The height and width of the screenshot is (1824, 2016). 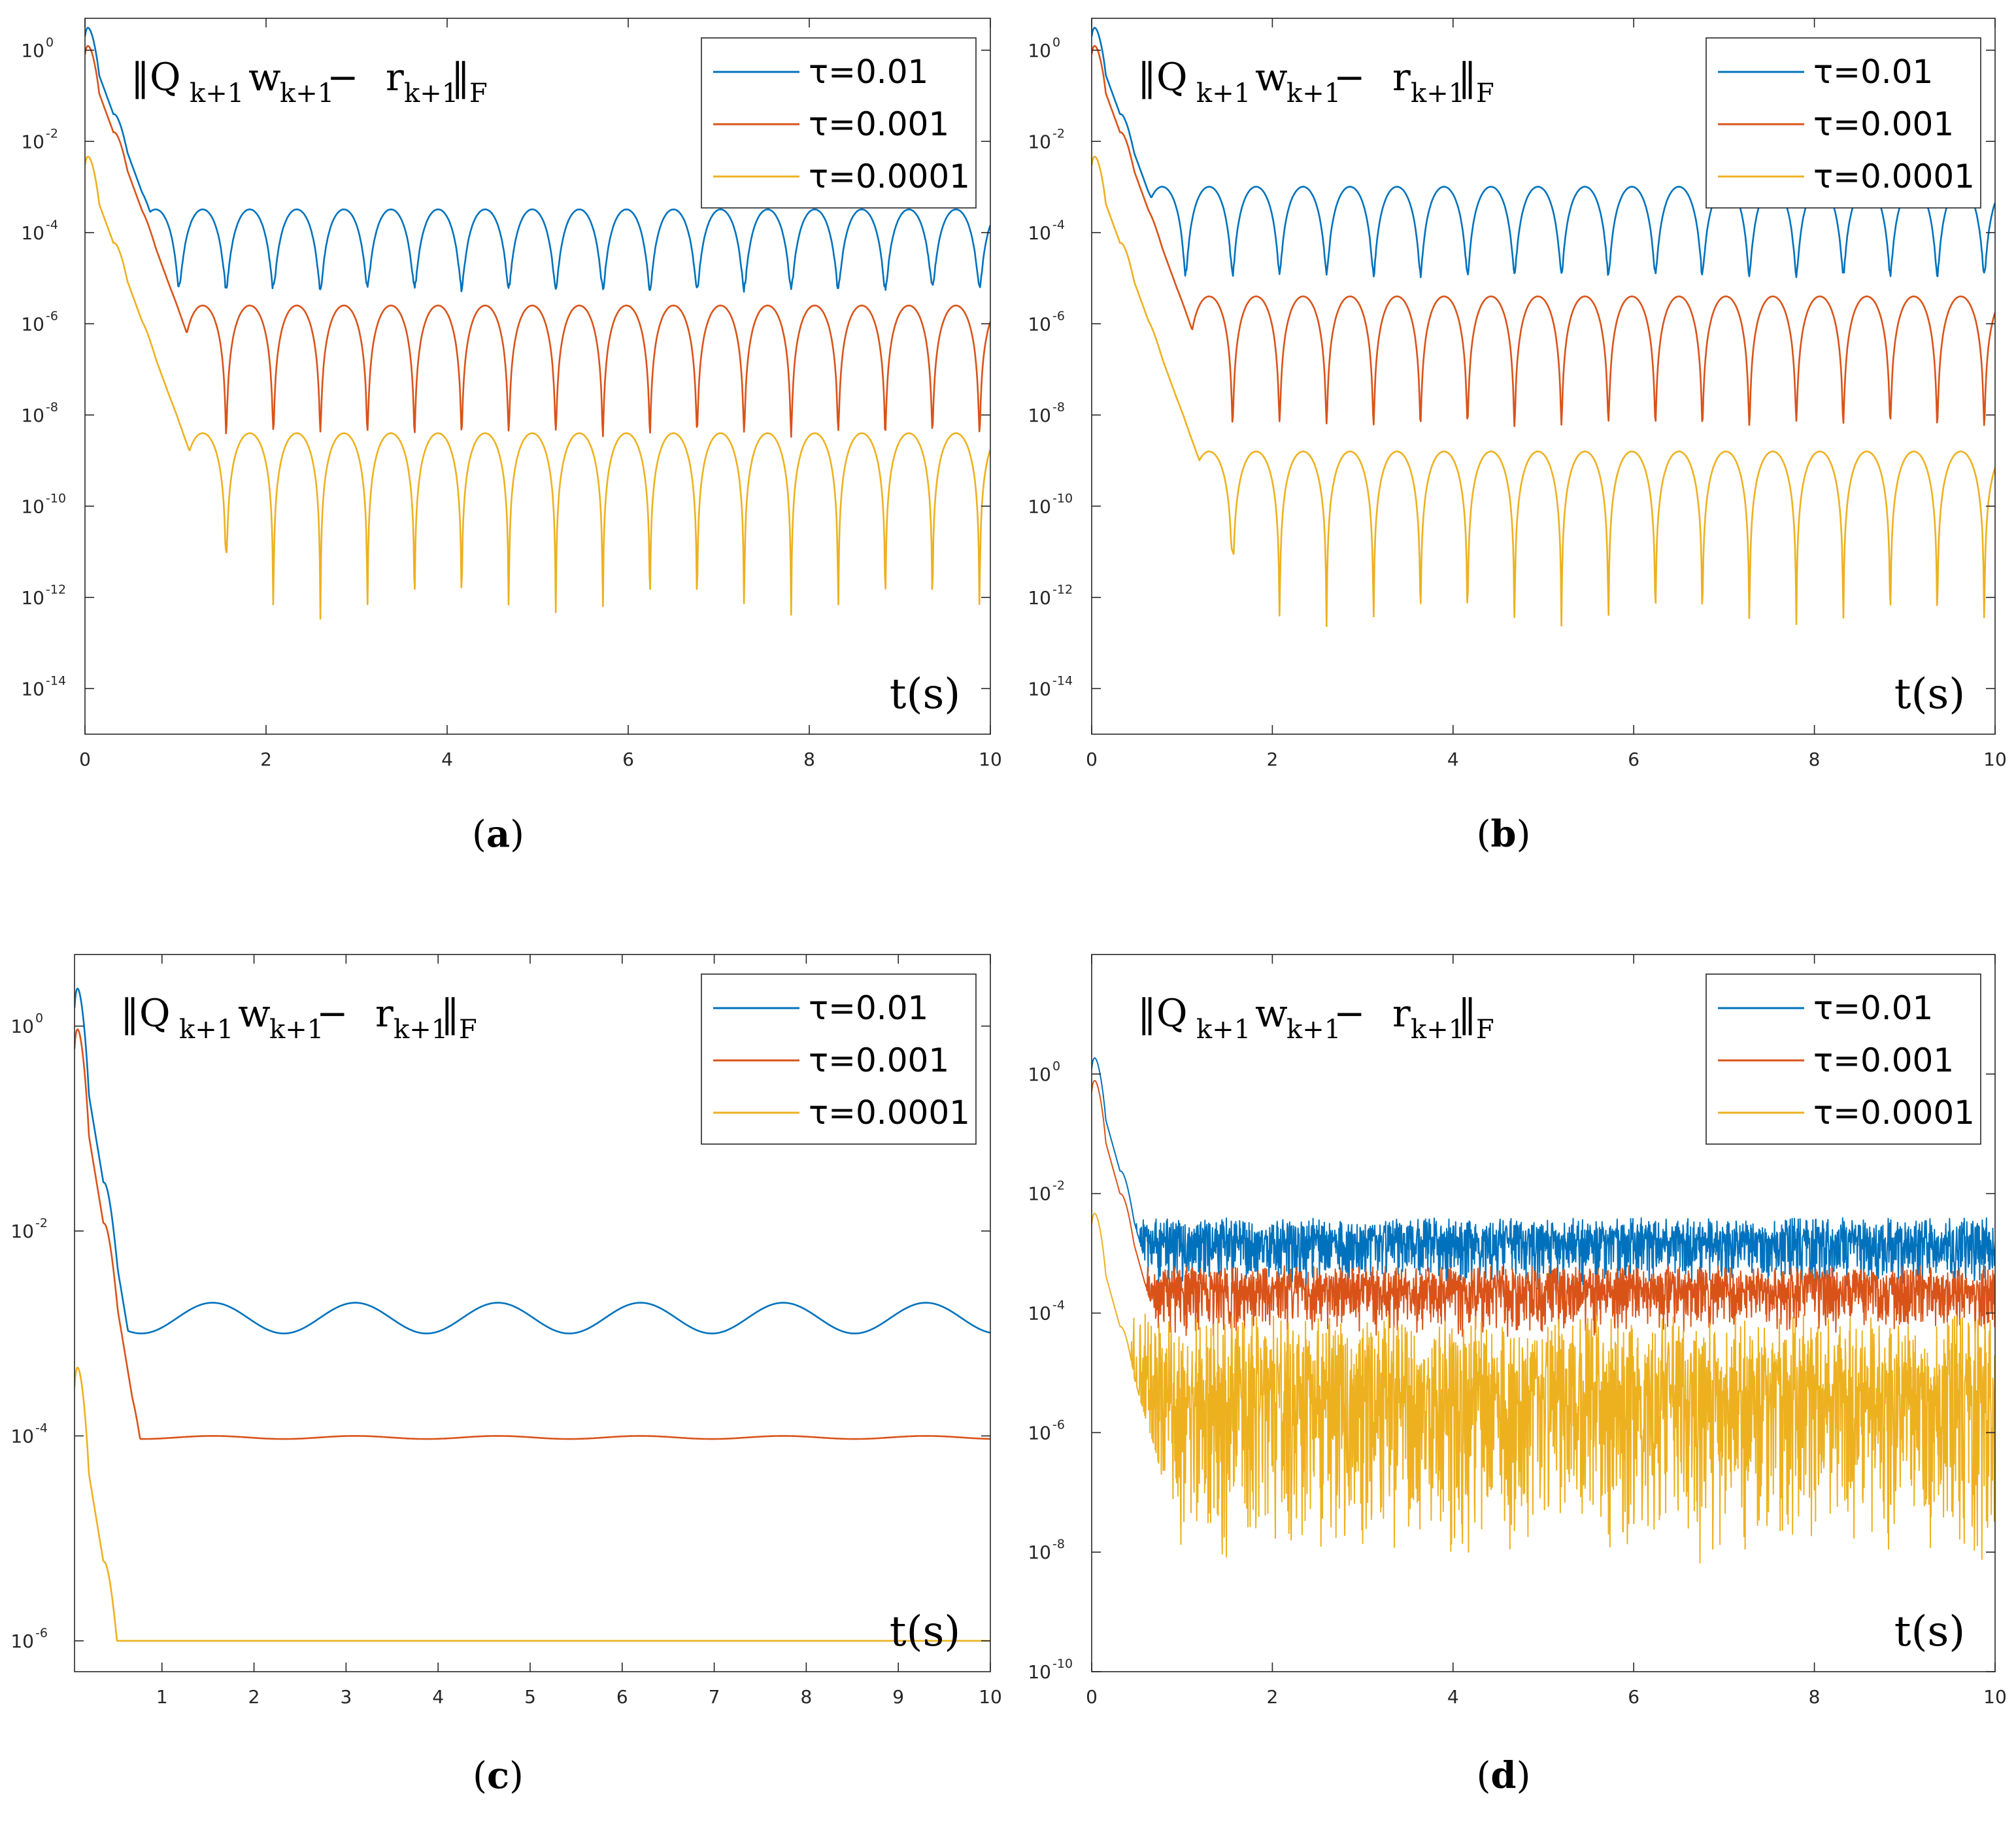 I want to click on panel-caption: (a), so click(x=498, y=834).